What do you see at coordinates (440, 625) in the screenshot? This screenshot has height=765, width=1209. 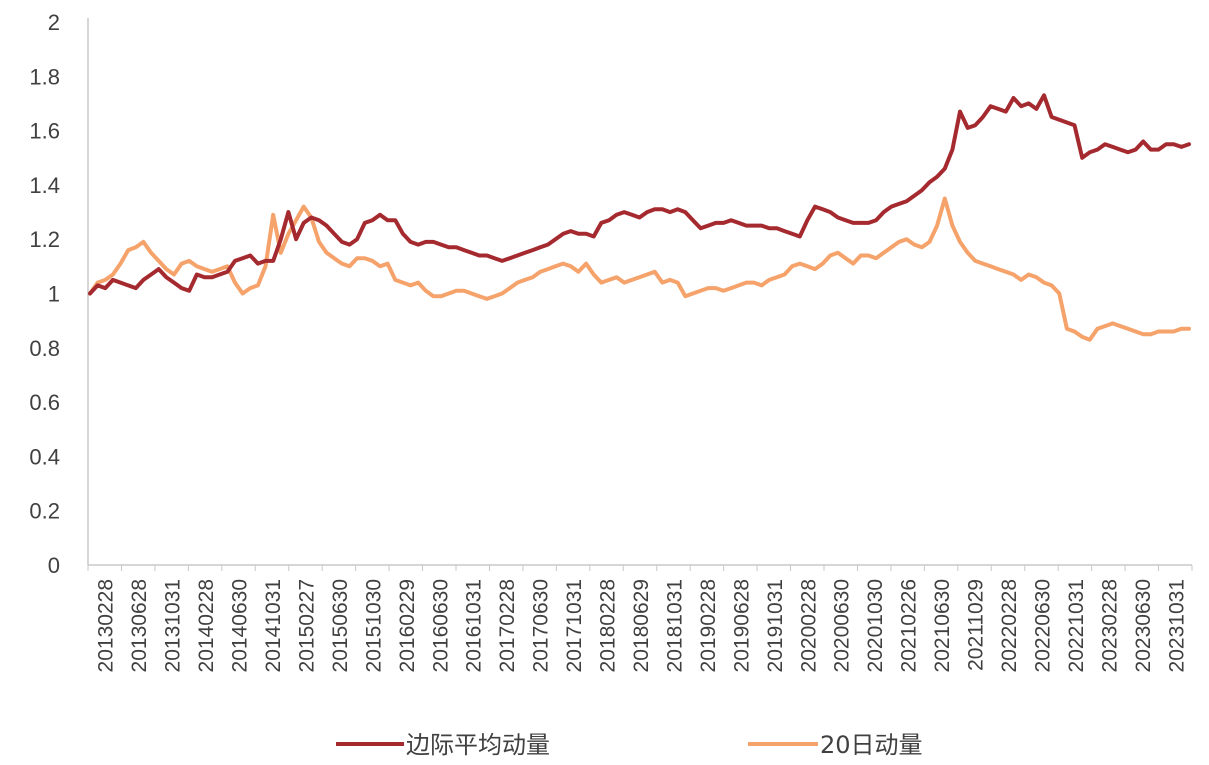 I see `x-tick-label: 20160630` at bounding box center [440, 625].